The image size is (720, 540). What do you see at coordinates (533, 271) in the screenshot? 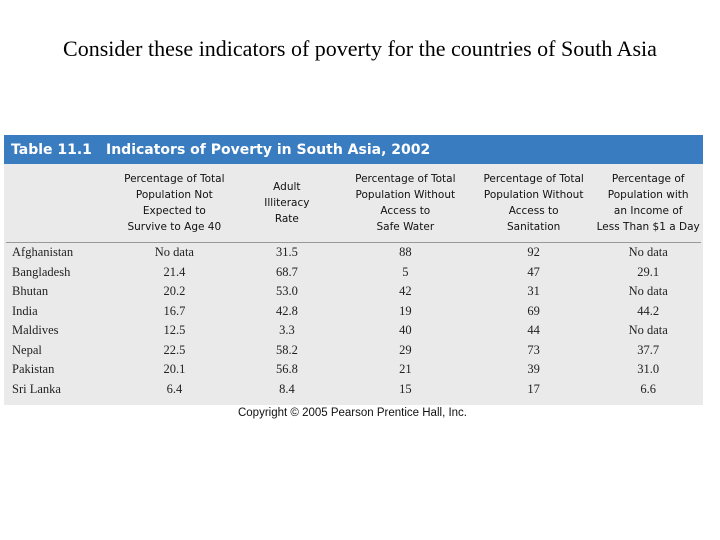
I see `value-cell: 47` at bounding box center [533, 271].